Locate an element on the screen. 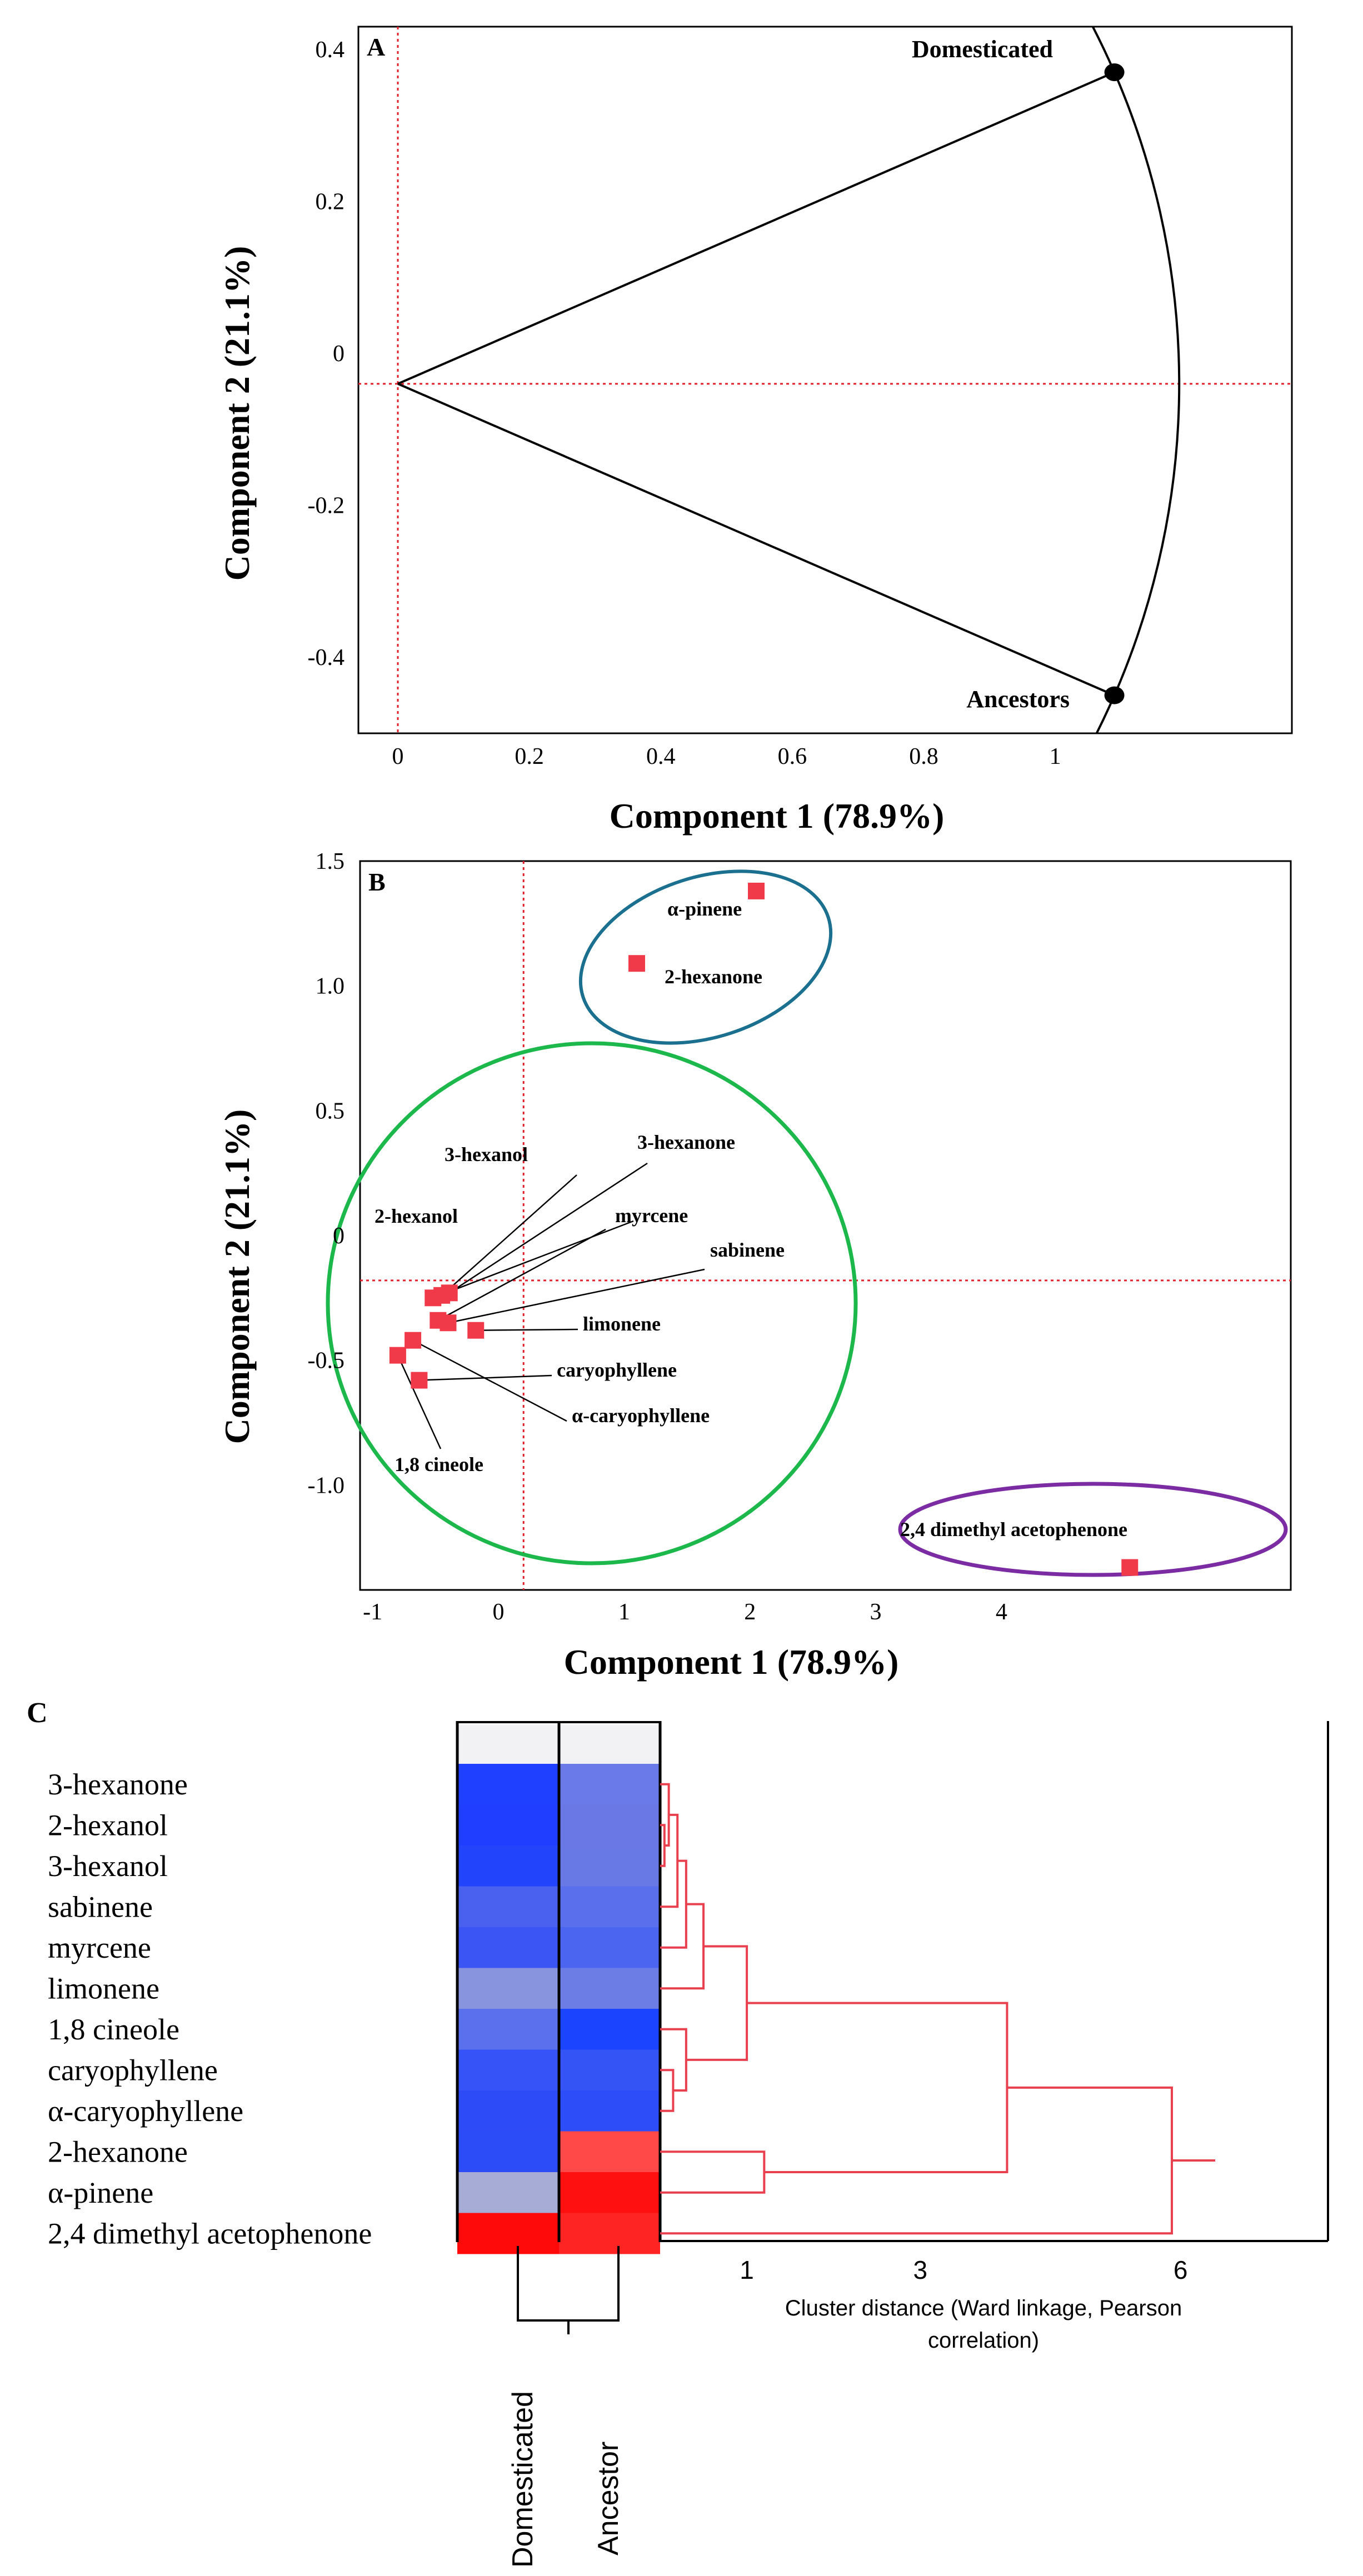 This screenshot has width=1363, height=2576. b-label-2-hexanone: 2-hexanone is located at coordinates (713, 977).